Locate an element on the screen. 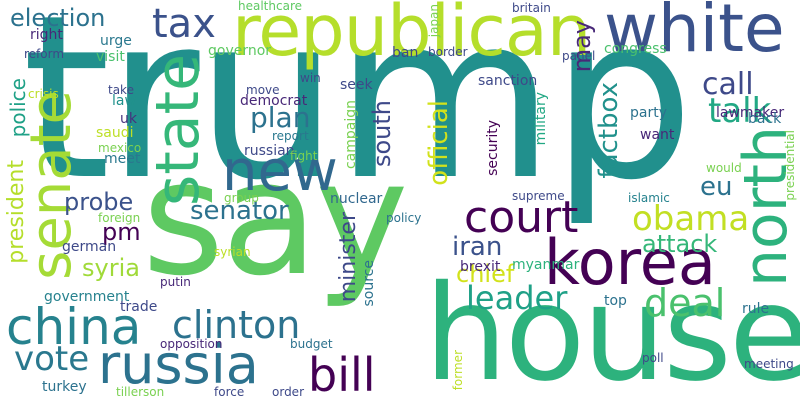  word-official: official is located at coordinates (439, 143).